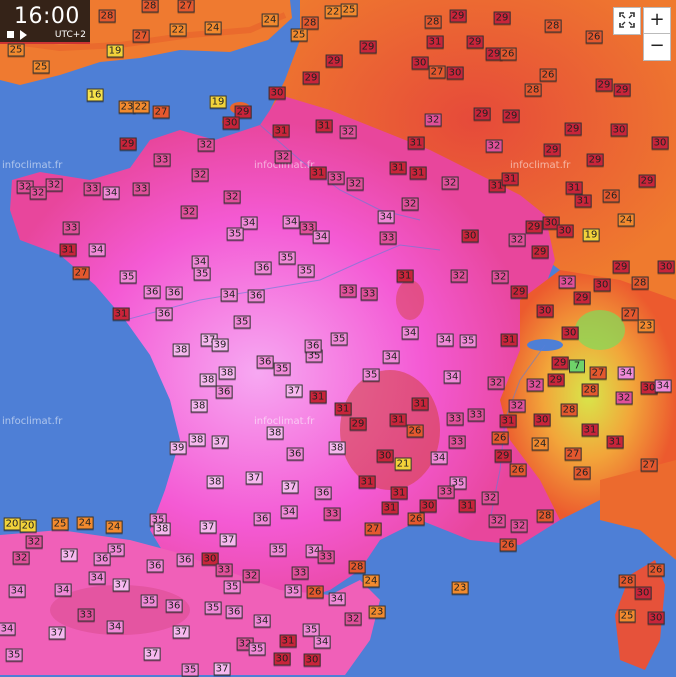  I want to click on england-coast, so click(143, 32).